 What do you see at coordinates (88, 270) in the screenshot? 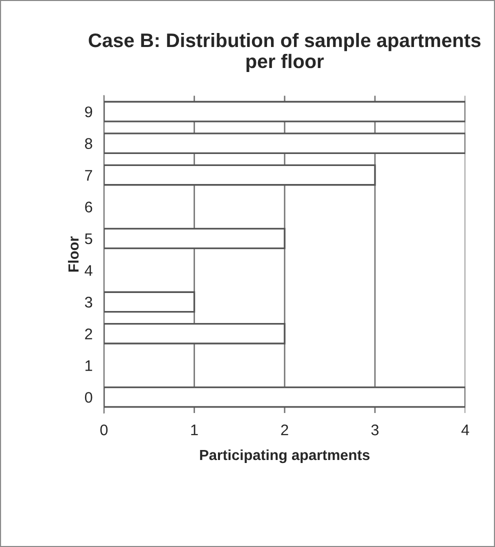
I see `y-tick-label: 4` at bounding box center [88, 270].